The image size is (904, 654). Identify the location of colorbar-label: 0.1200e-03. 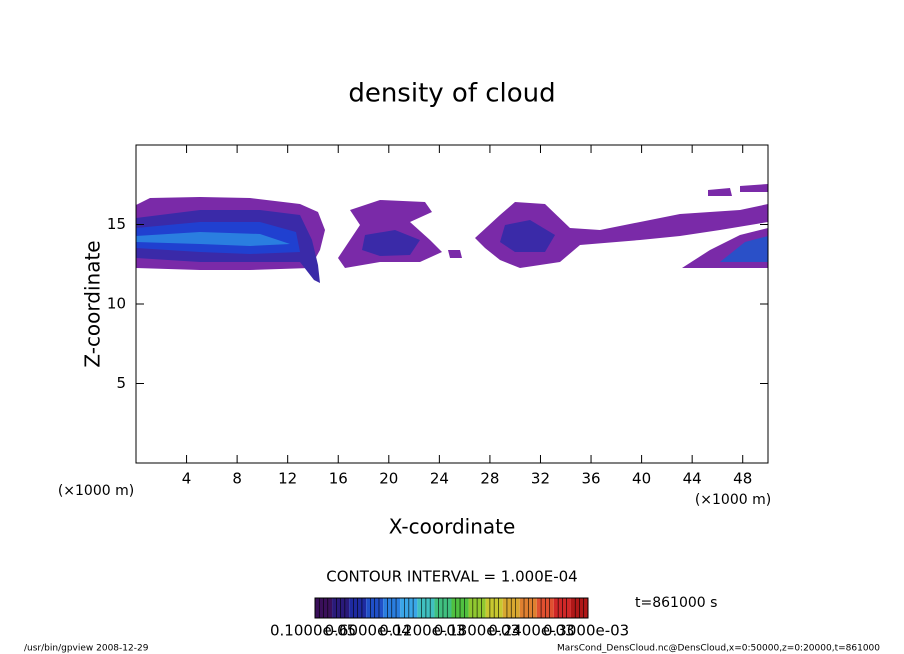
(422, 631).